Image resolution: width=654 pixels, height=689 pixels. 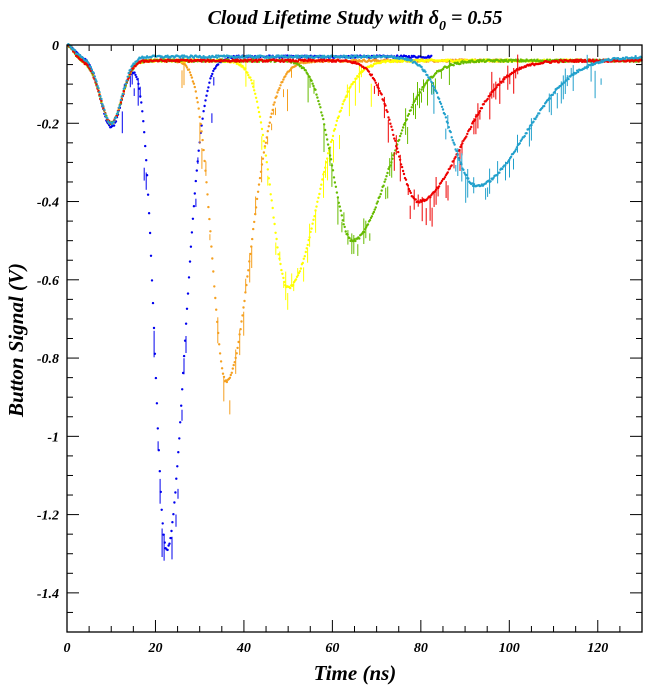 I want to click on x-tick-label: 40, so click(x=243, y=648).